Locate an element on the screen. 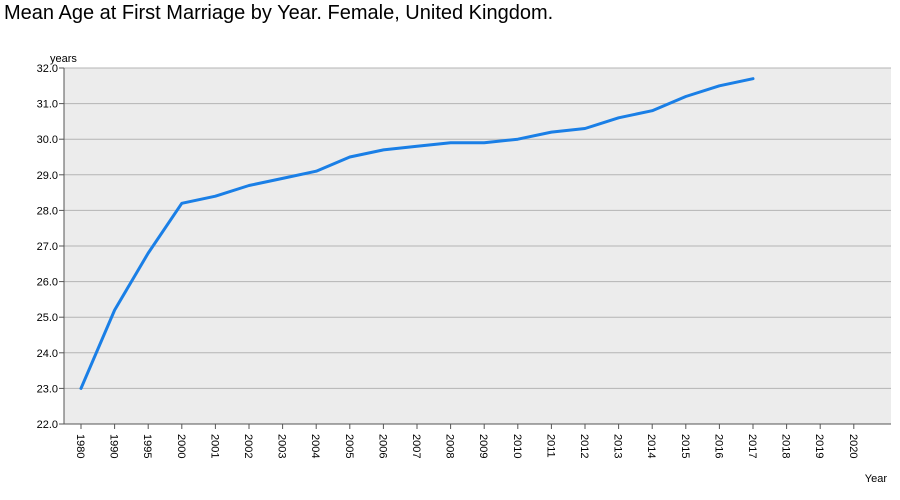 The height and width of the screenshot is (500, 900). y-tick-label: 28.0 is located at coordinates (47, 211).